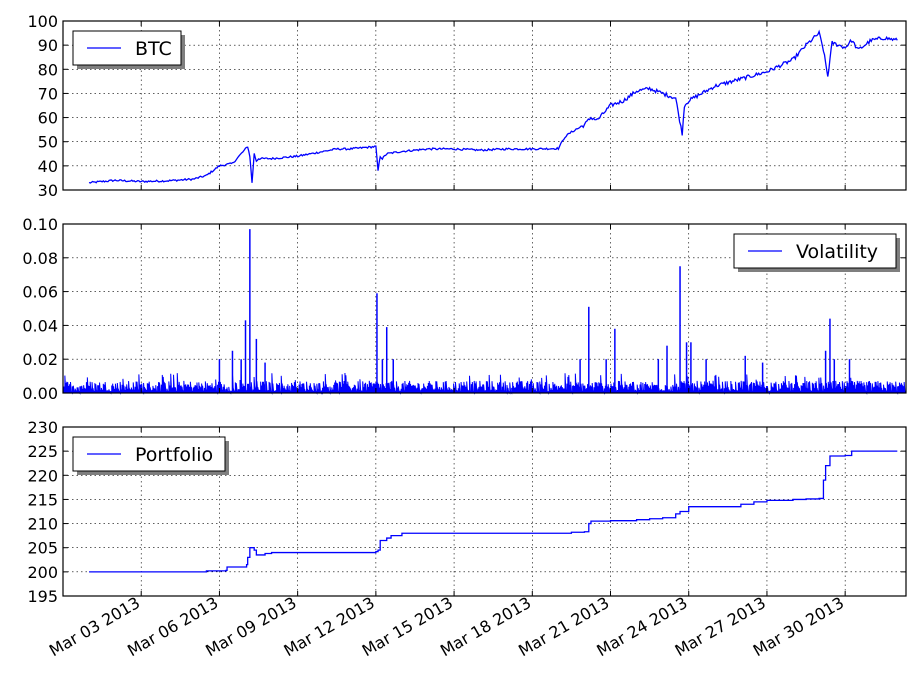  What do you see at coordinates (42, 21) in the screenshot?
I see `y-tick-label: 100` at bounding box center [42, 21].